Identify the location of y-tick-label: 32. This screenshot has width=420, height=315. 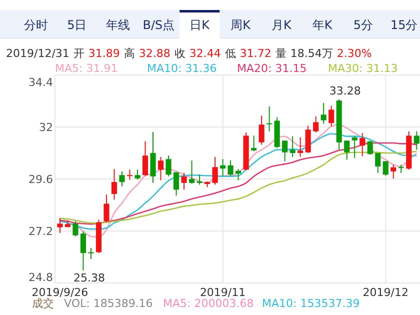
(46, 127).